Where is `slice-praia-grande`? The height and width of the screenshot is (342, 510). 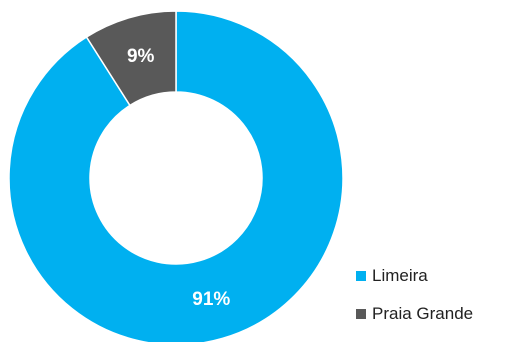
slice-praia-grande is located at coordinates (131, 58).